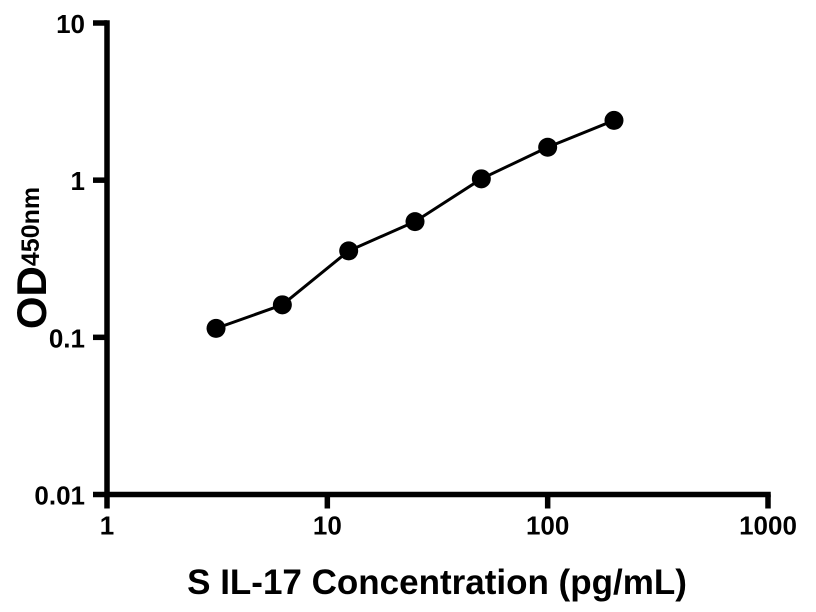  What do you see at coordinates (547, 526) in the screenshot?
I see `x-tick-label: 100` at bounding box center [547, 526].